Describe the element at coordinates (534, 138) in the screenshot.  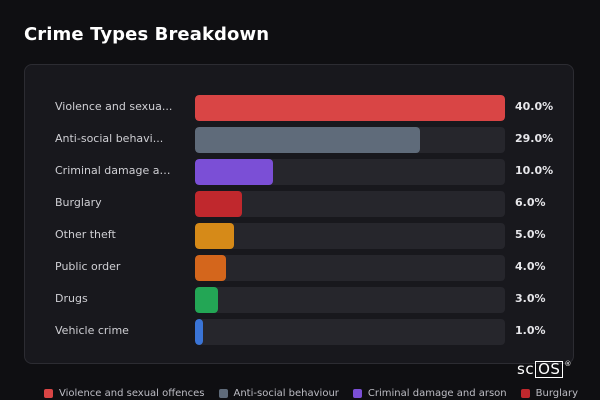
I see `bar-value-label: 29.0%` at that location.